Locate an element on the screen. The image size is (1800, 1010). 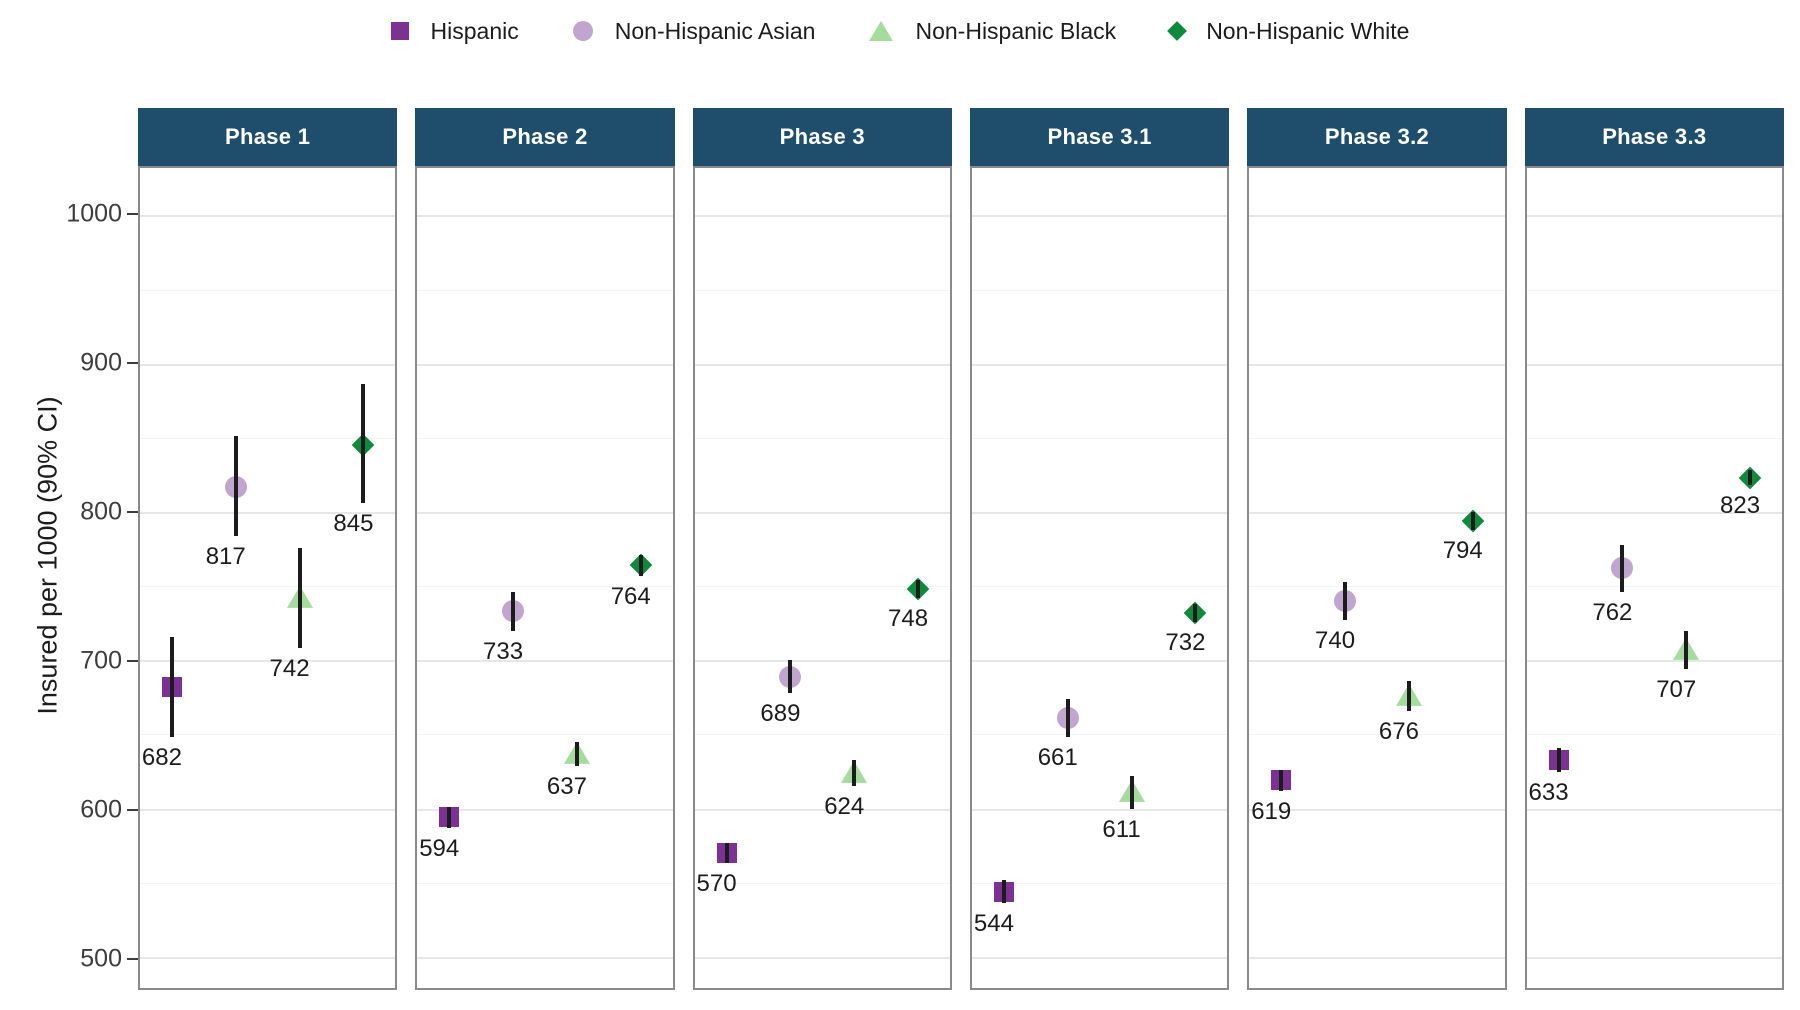
point-value-label: 611 is located at coordinates (1121, 829).